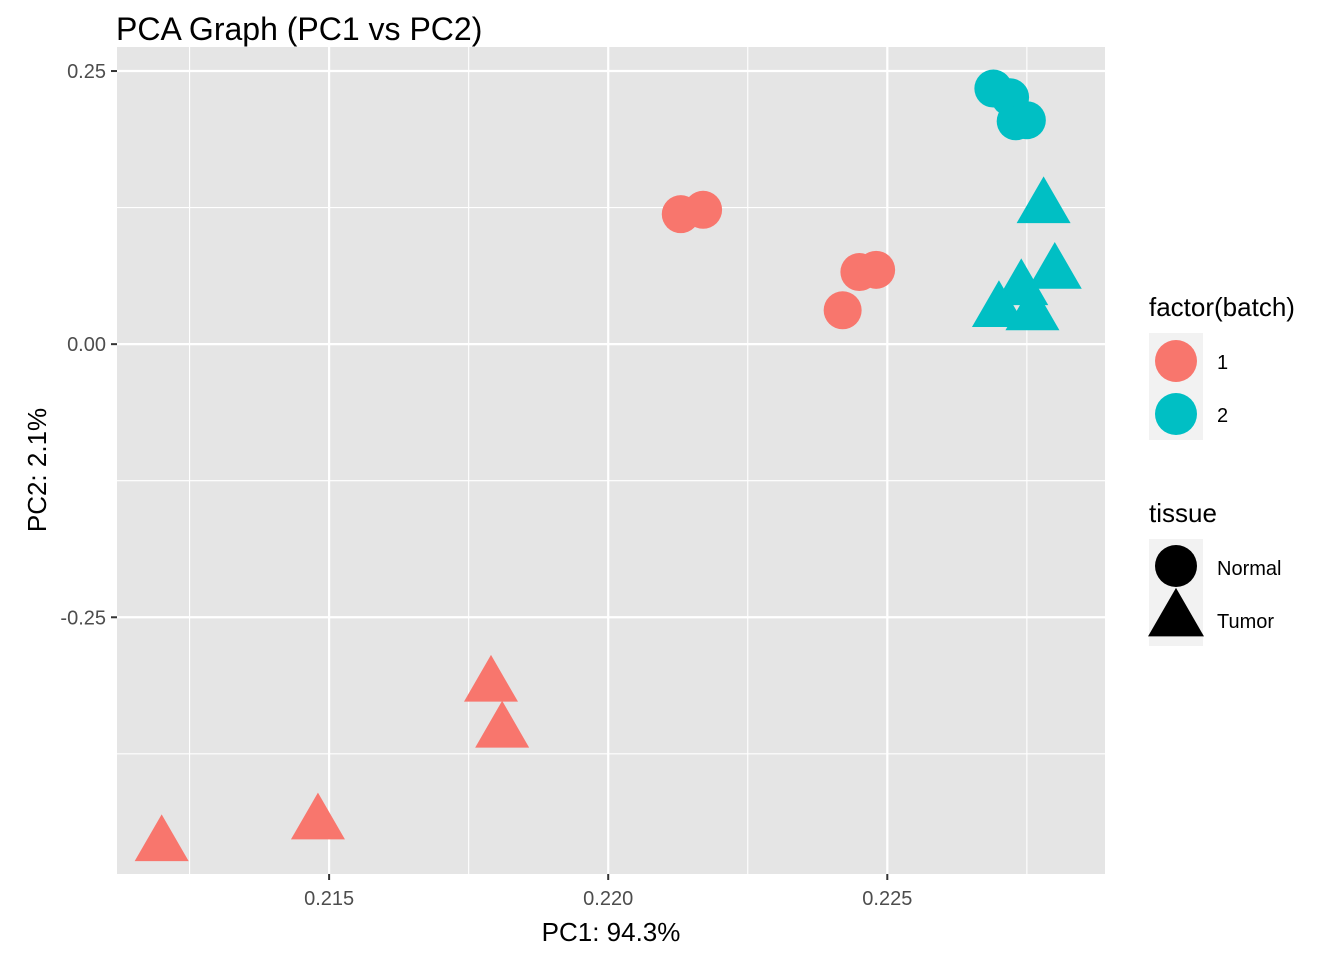  Describe the element at coordinates (299, 29) in the screenshot. I see `chart-title: PCA Graph (PC1 vs PC2)` at that location.